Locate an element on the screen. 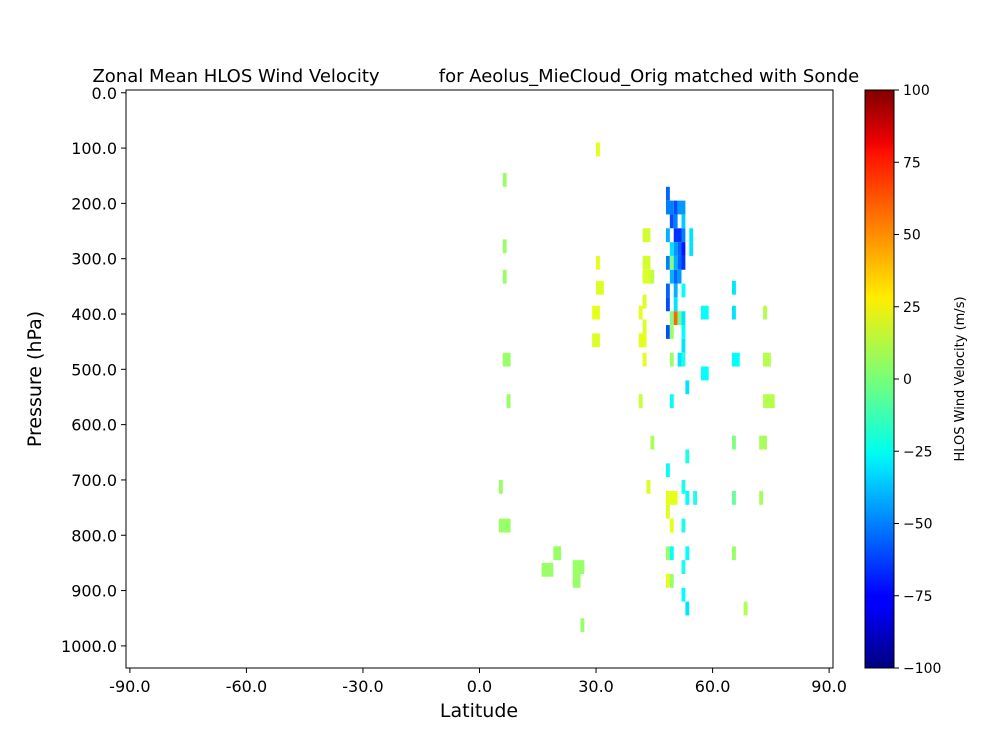 The image size is (1000, 750). colorbar-tick-label: −75 is located at coordinates (918, 597).